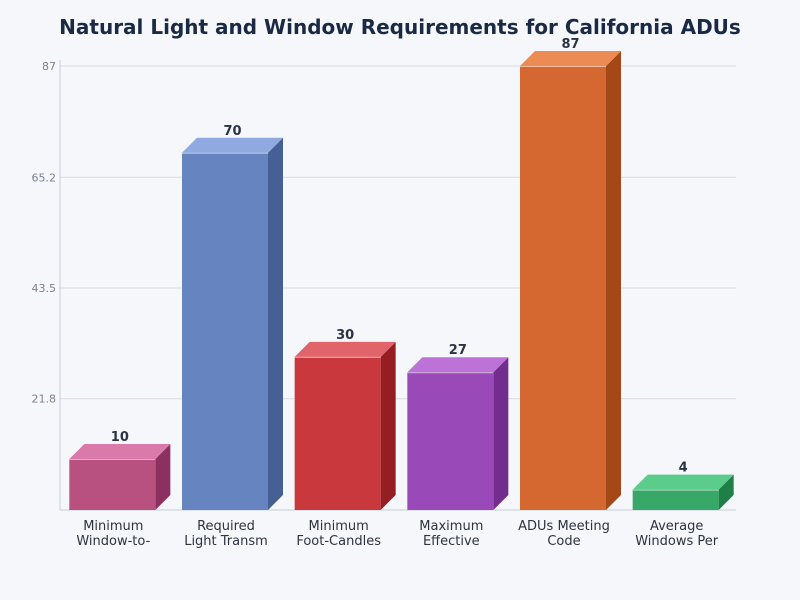  What do you see at coordinates (570, 44) in the screenshot?
I see `data-label: 87` at bounding box center [570, 44].